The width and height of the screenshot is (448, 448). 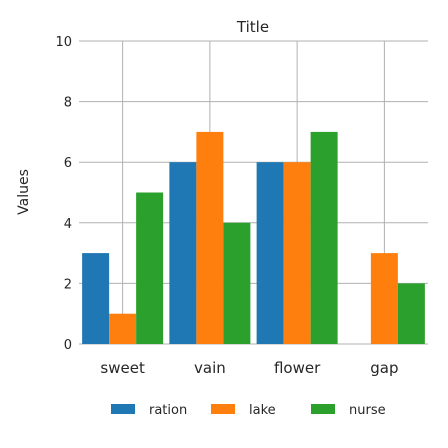 I want to click on bar-nurse-flower, so click(x=324, y=237).